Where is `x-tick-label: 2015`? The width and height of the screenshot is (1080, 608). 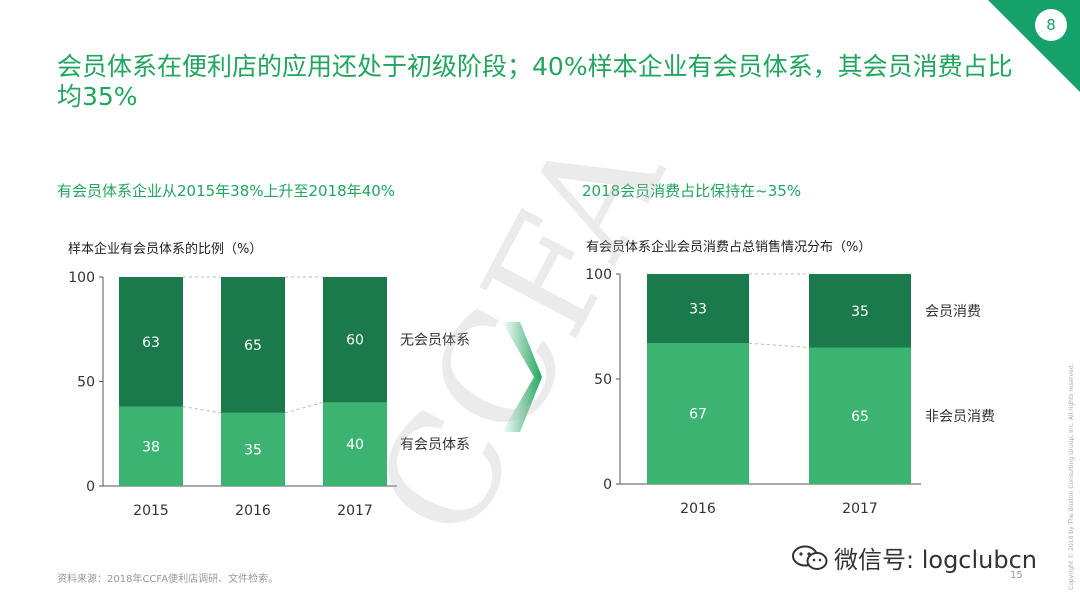
x-tick-label: 2015 is located at coordinates (151, 511).